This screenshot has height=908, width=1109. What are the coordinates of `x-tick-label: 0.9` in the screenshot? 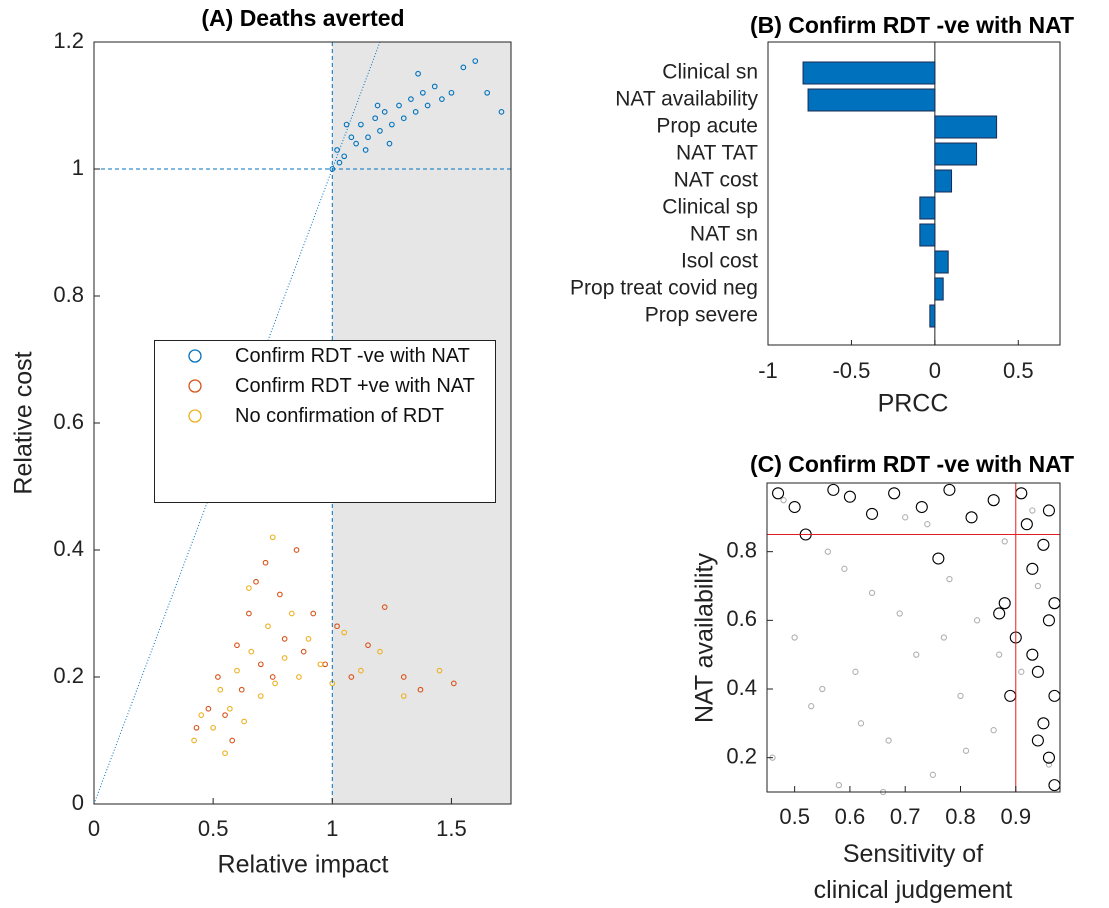 It's located at (1015, 816).